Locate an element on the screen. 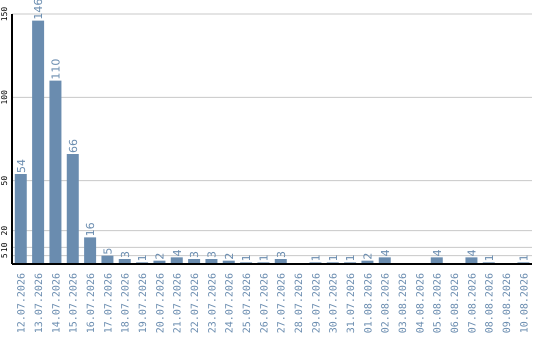 The image size is (540, 340). y-tick-label: 100 is located at coordinates (4, 97).